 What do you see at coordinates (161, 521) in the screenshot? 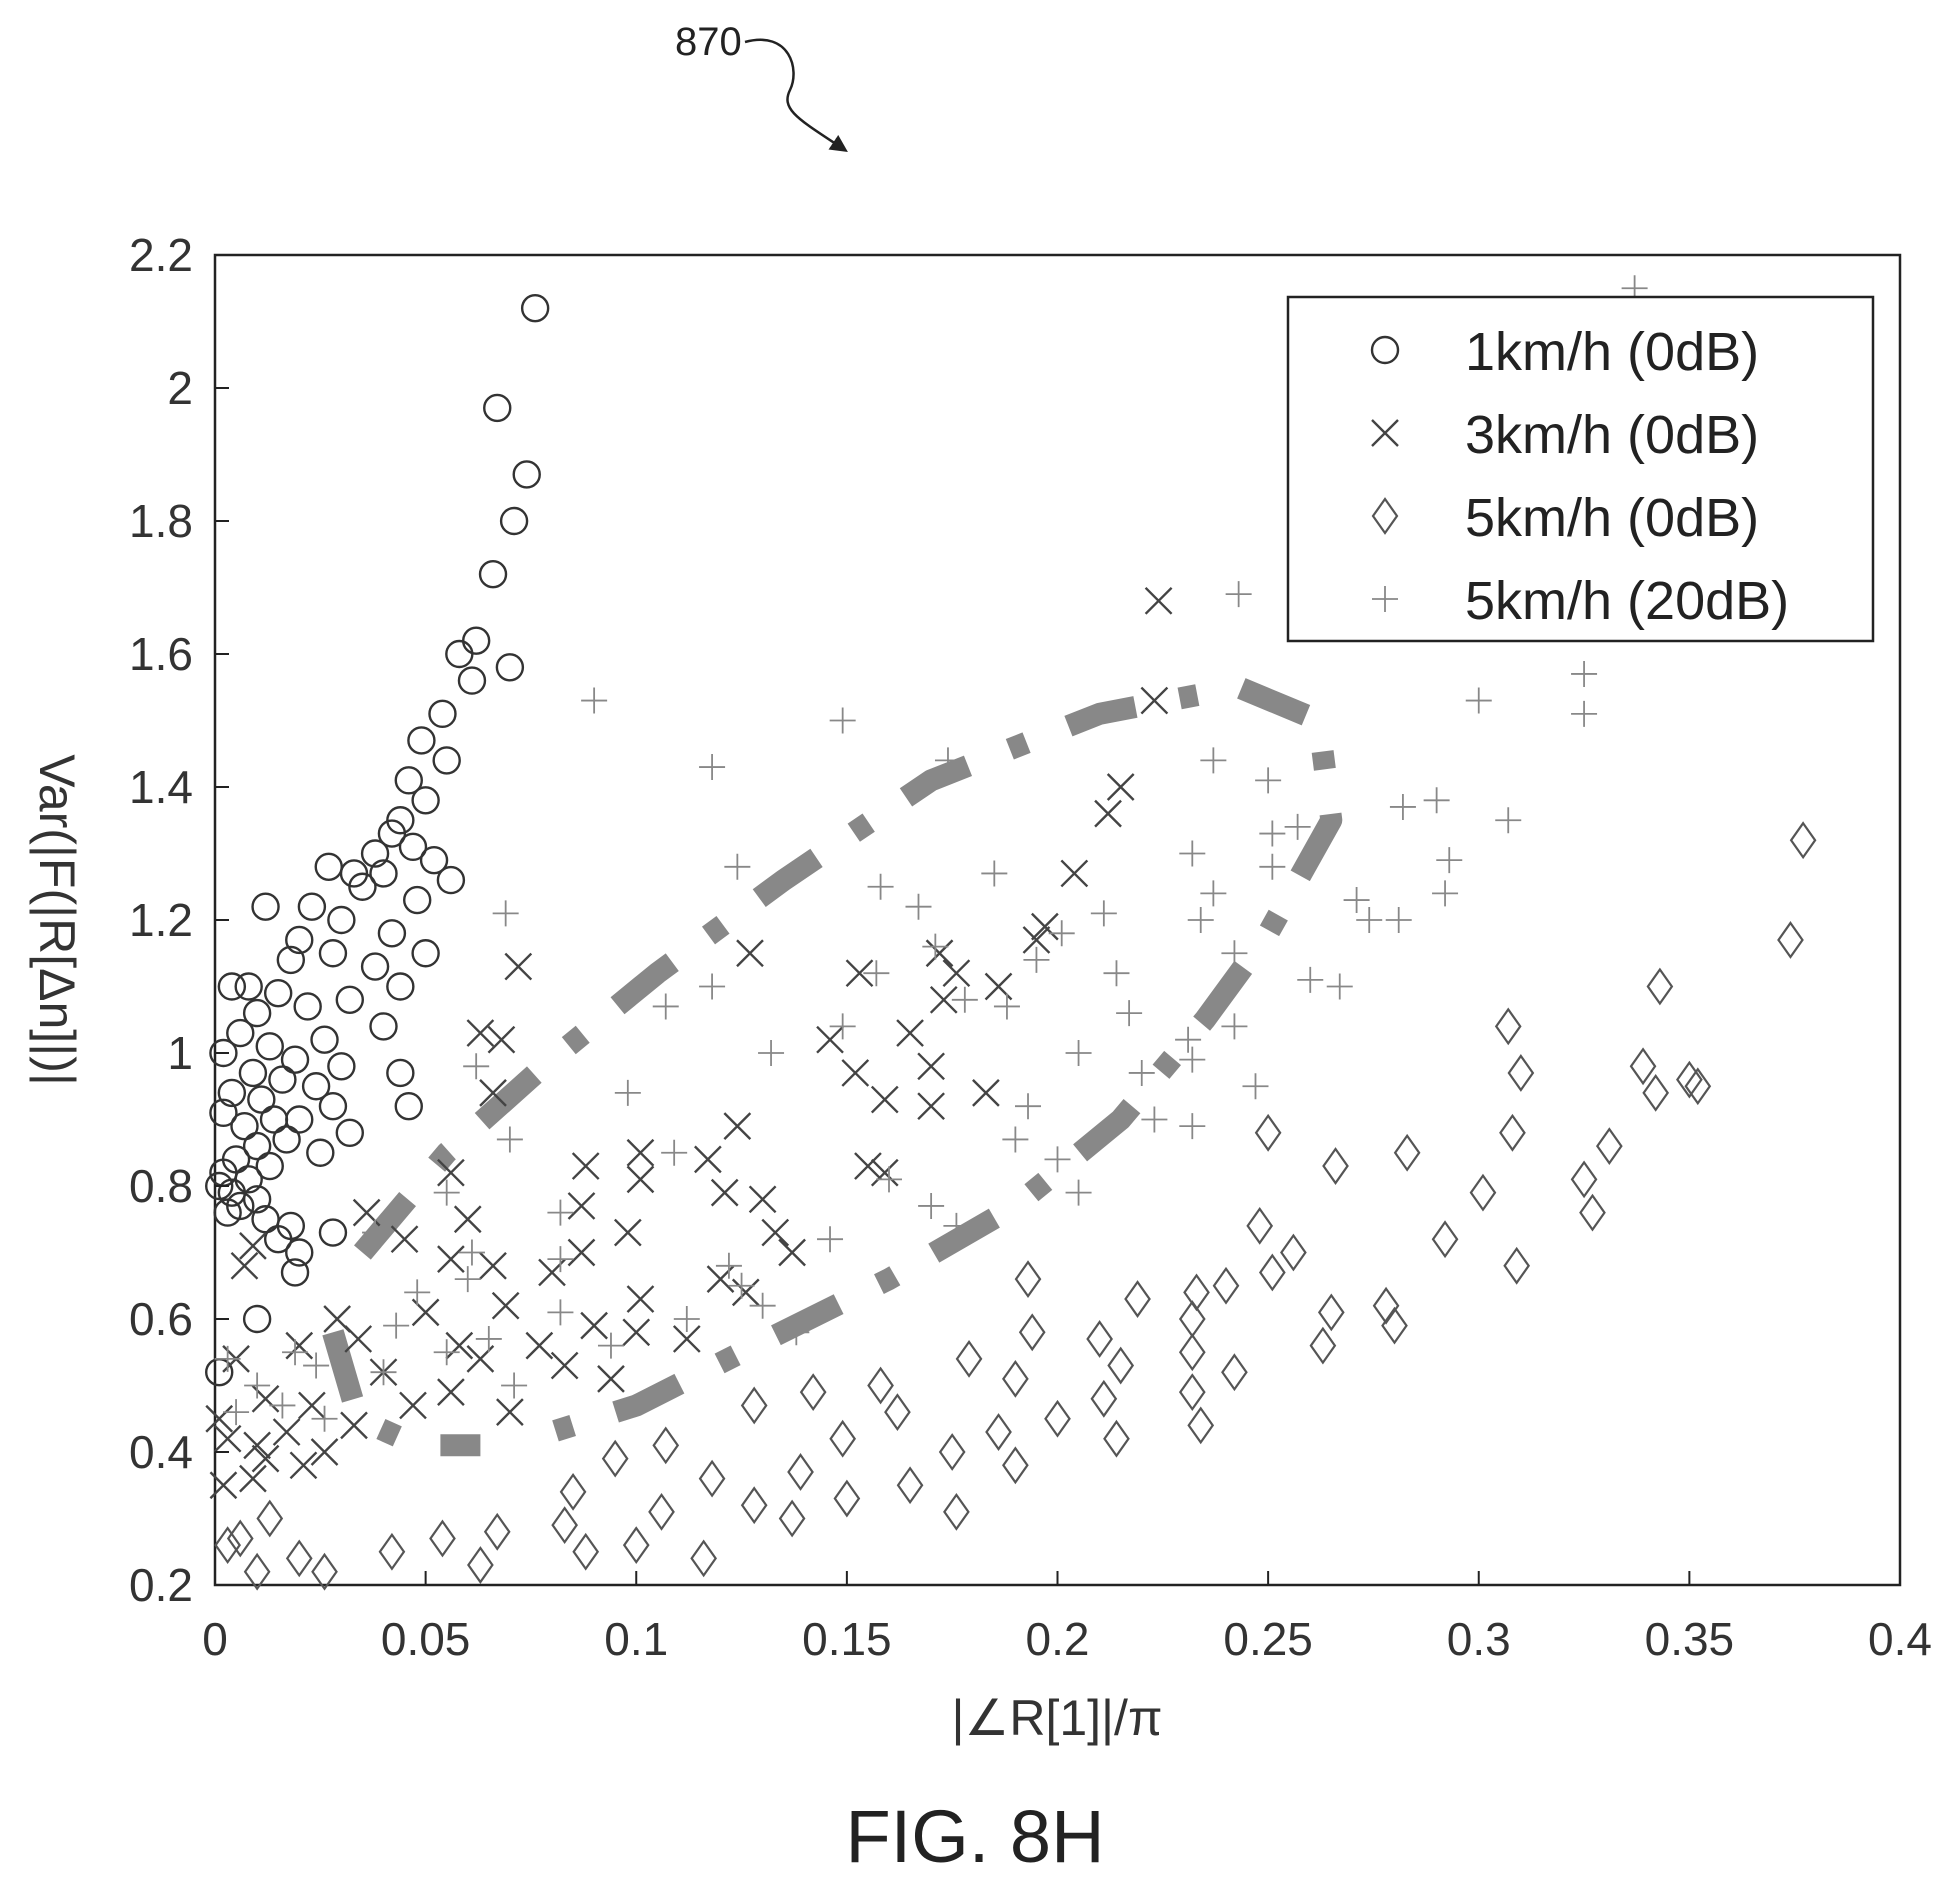
I see `y-tick-label: 1.8` at bounding box center [161, 521].